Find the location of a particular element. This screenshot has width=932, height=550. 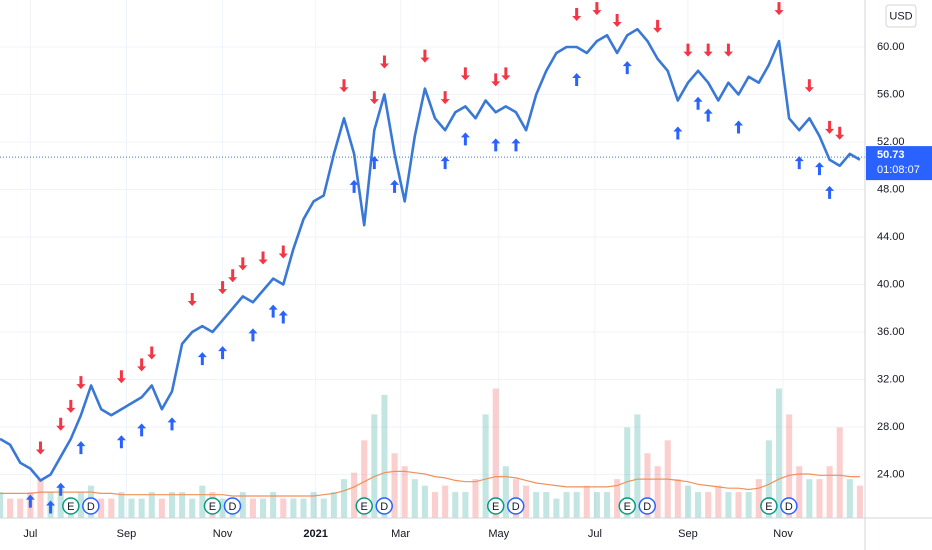

y-tick-label: 48.00 is located at coordinates (891, 189).